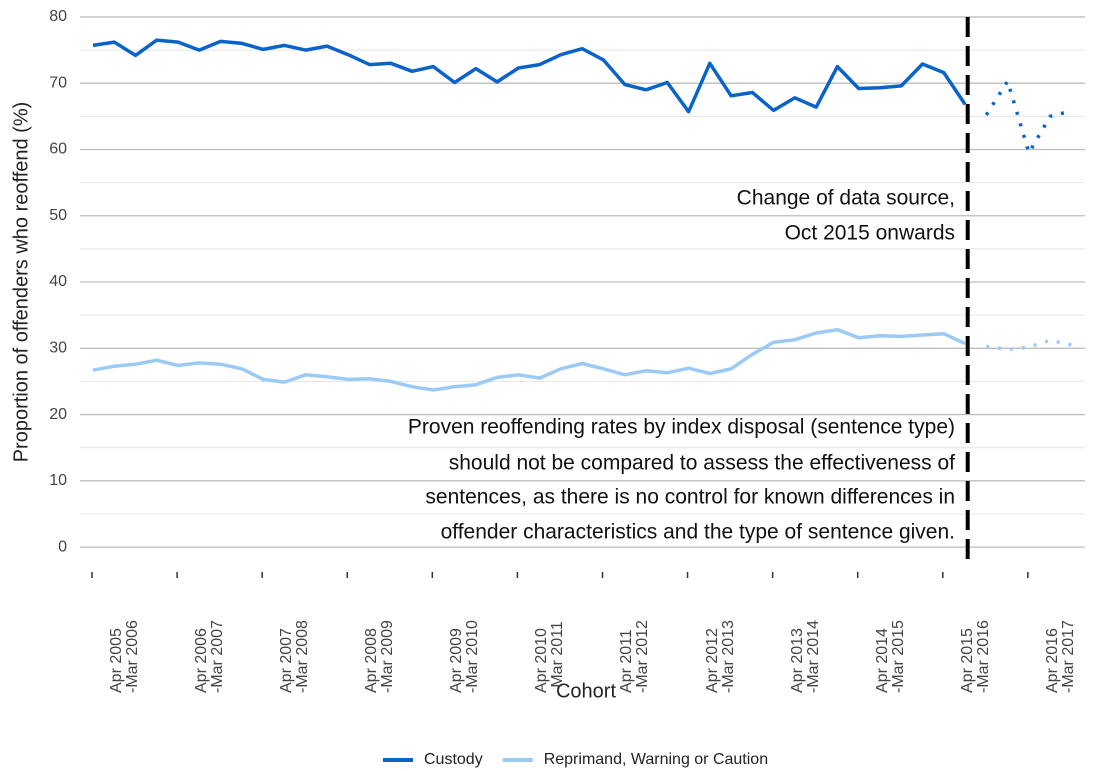  Describe the element at coordinates (58, 16) in the screenshot. I see `y-tick-label: 80` at that location.